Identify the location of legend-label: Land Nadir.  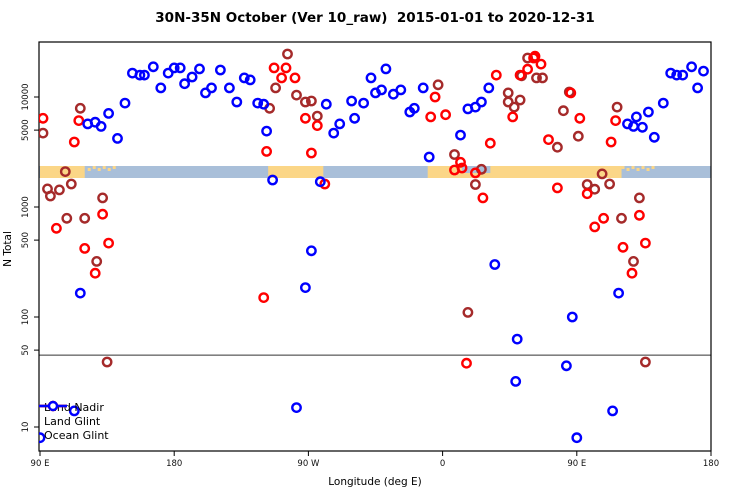
(74, 407).